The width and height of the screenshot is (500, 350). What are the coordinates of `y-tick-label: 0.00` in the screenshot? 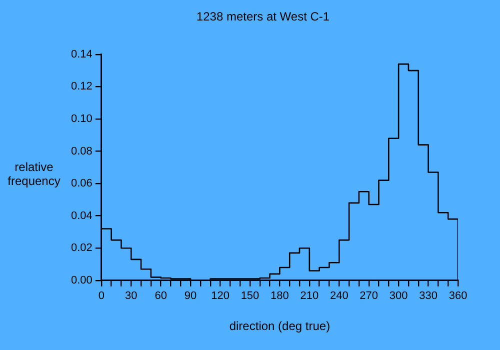 It's located at (81, 280).